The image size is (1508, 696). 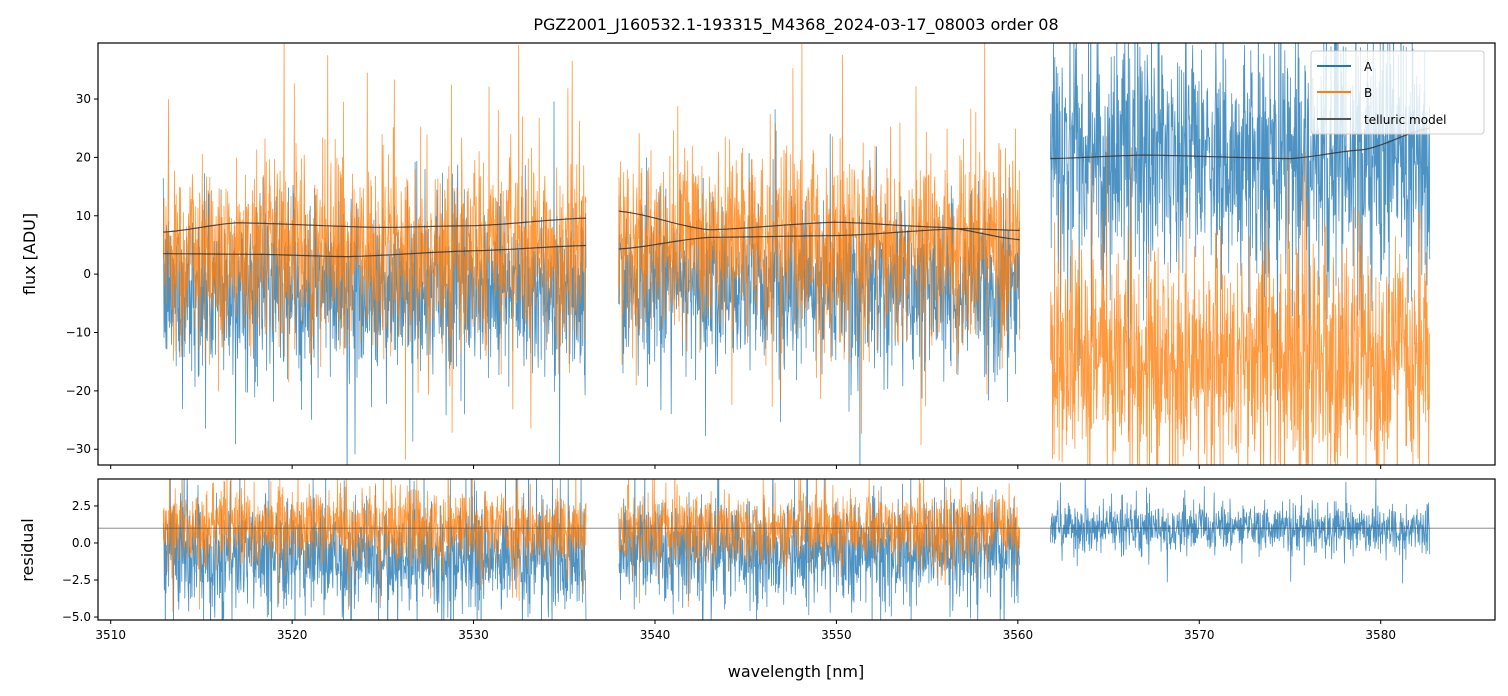 I want to click on y-tick-label: 2.5, so click(x=81, y=506).